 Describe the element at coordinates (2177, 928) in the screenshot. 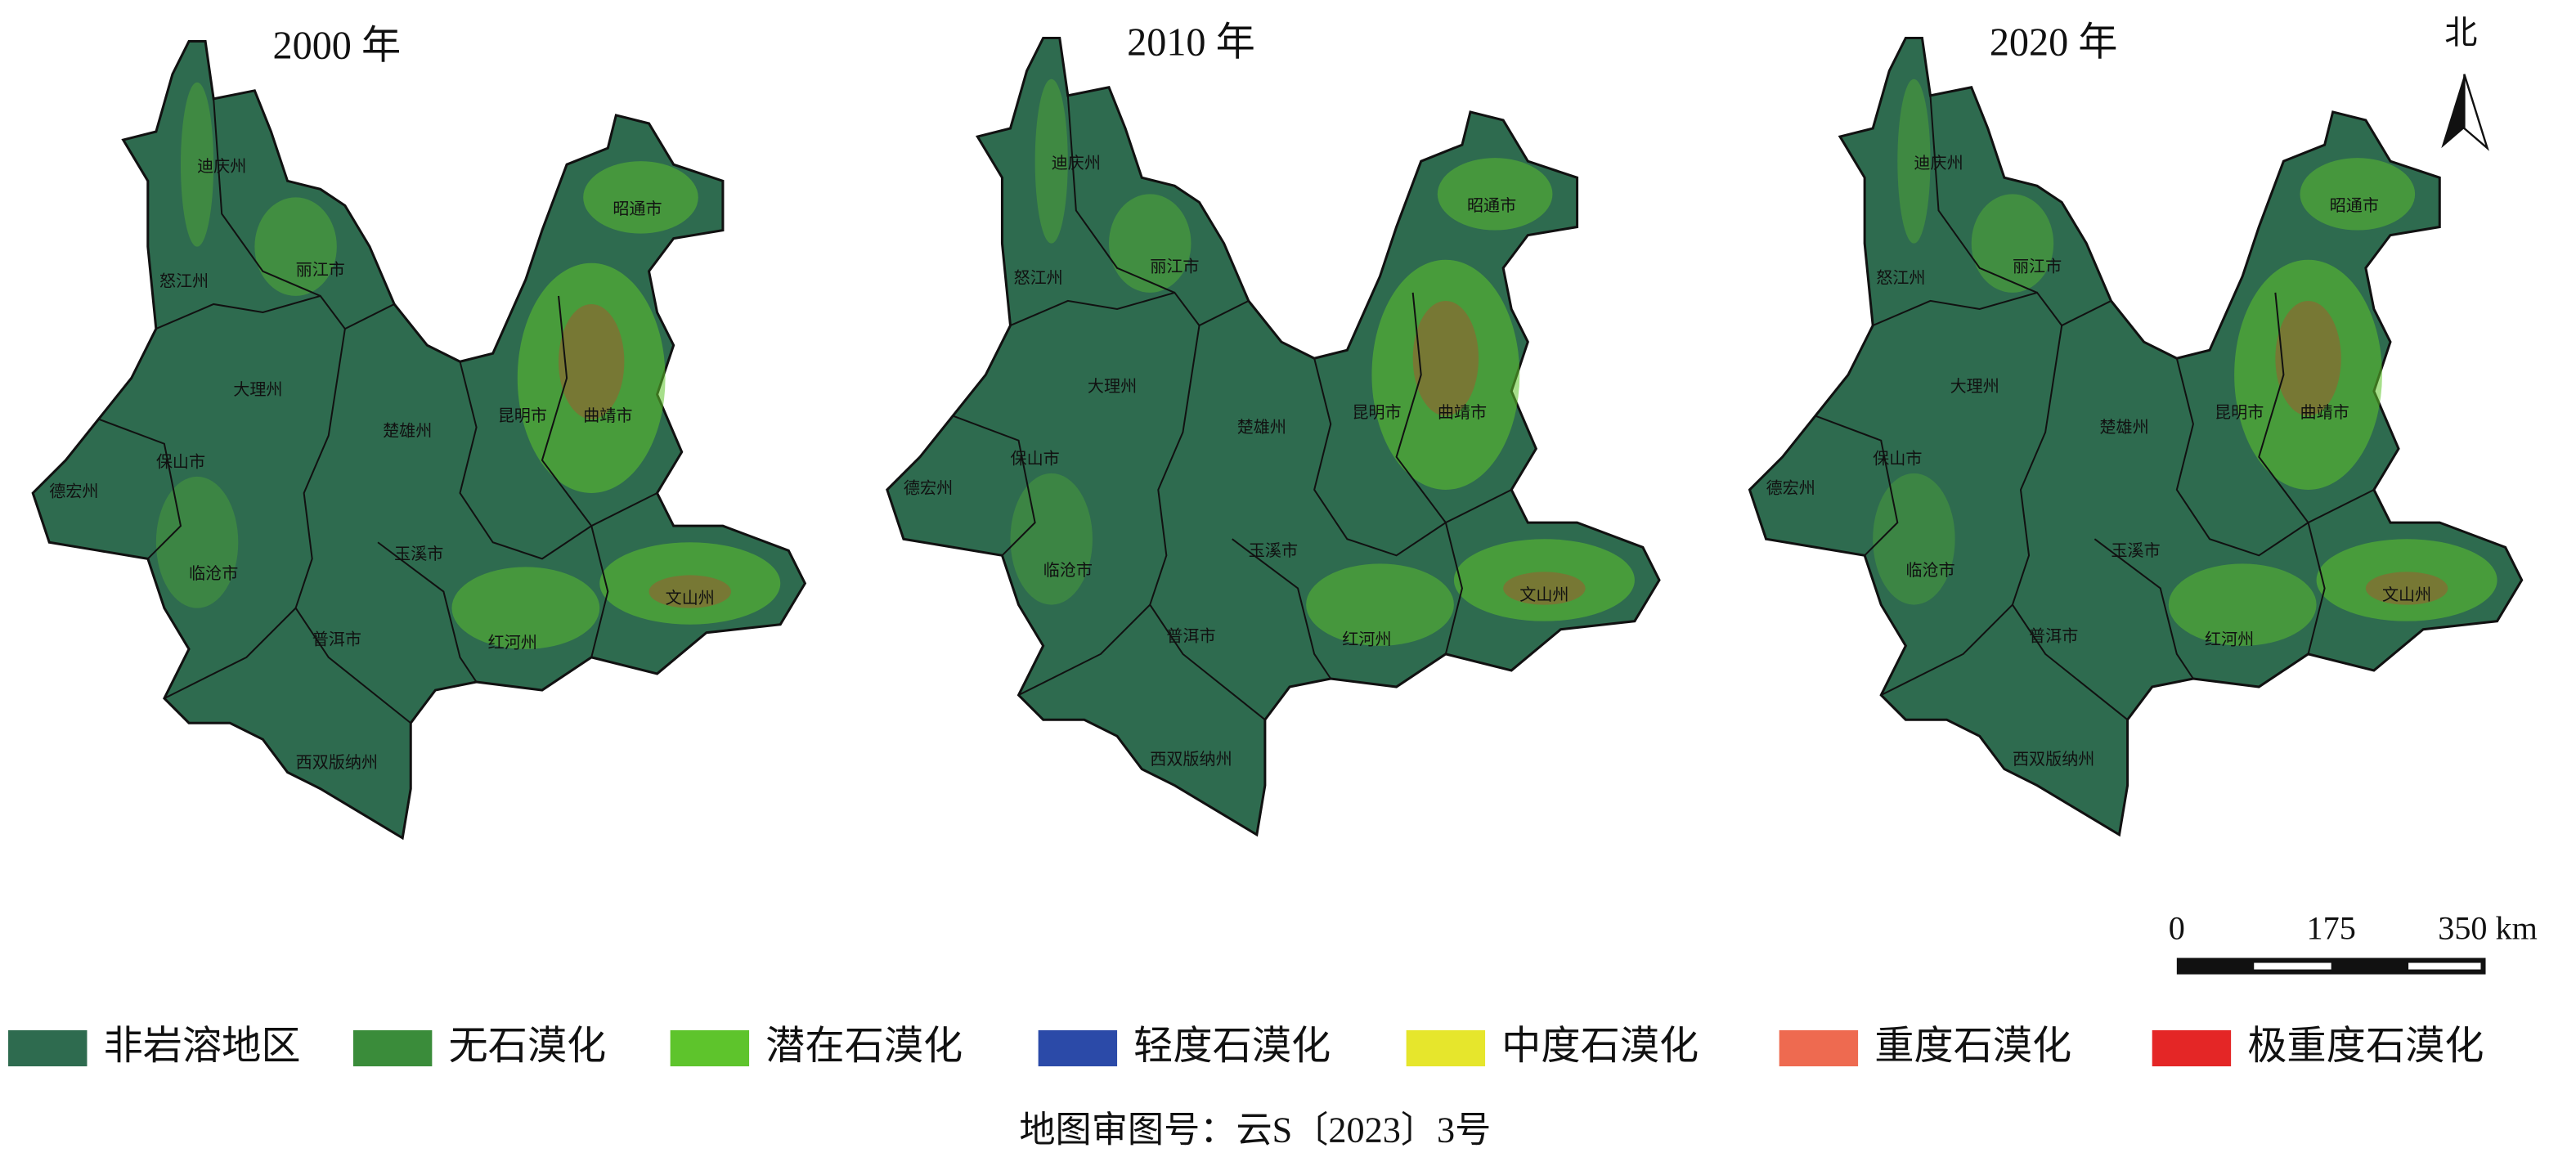

I see `scale-label: 0` at that location.